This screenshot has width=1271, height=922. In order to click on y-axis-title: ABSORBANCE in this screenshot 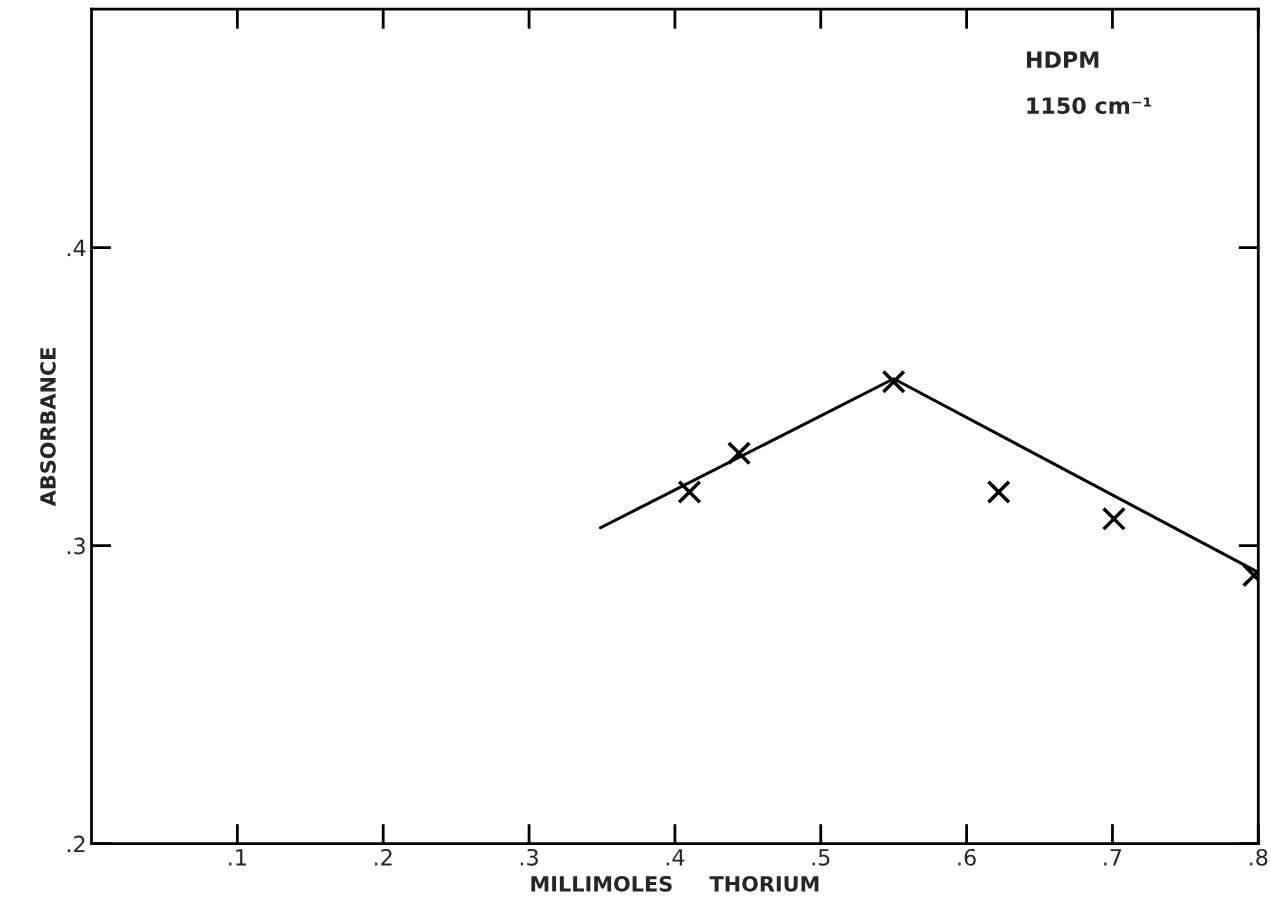, I will do `click(48, 427)`.